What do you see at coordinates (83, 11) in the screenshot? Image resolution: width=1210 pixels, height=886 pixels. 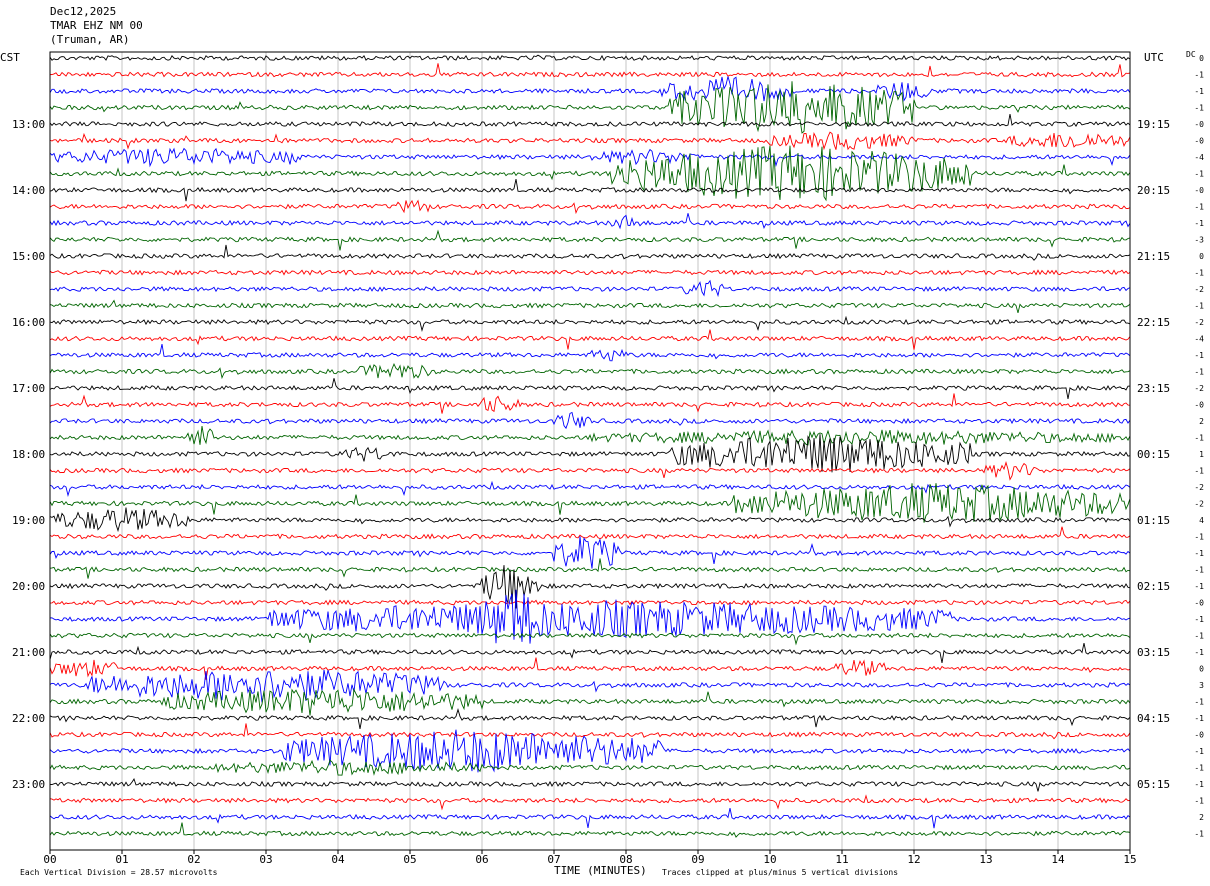 I see `plot-date: Dec12,2025` at bounding box center [83, 11].